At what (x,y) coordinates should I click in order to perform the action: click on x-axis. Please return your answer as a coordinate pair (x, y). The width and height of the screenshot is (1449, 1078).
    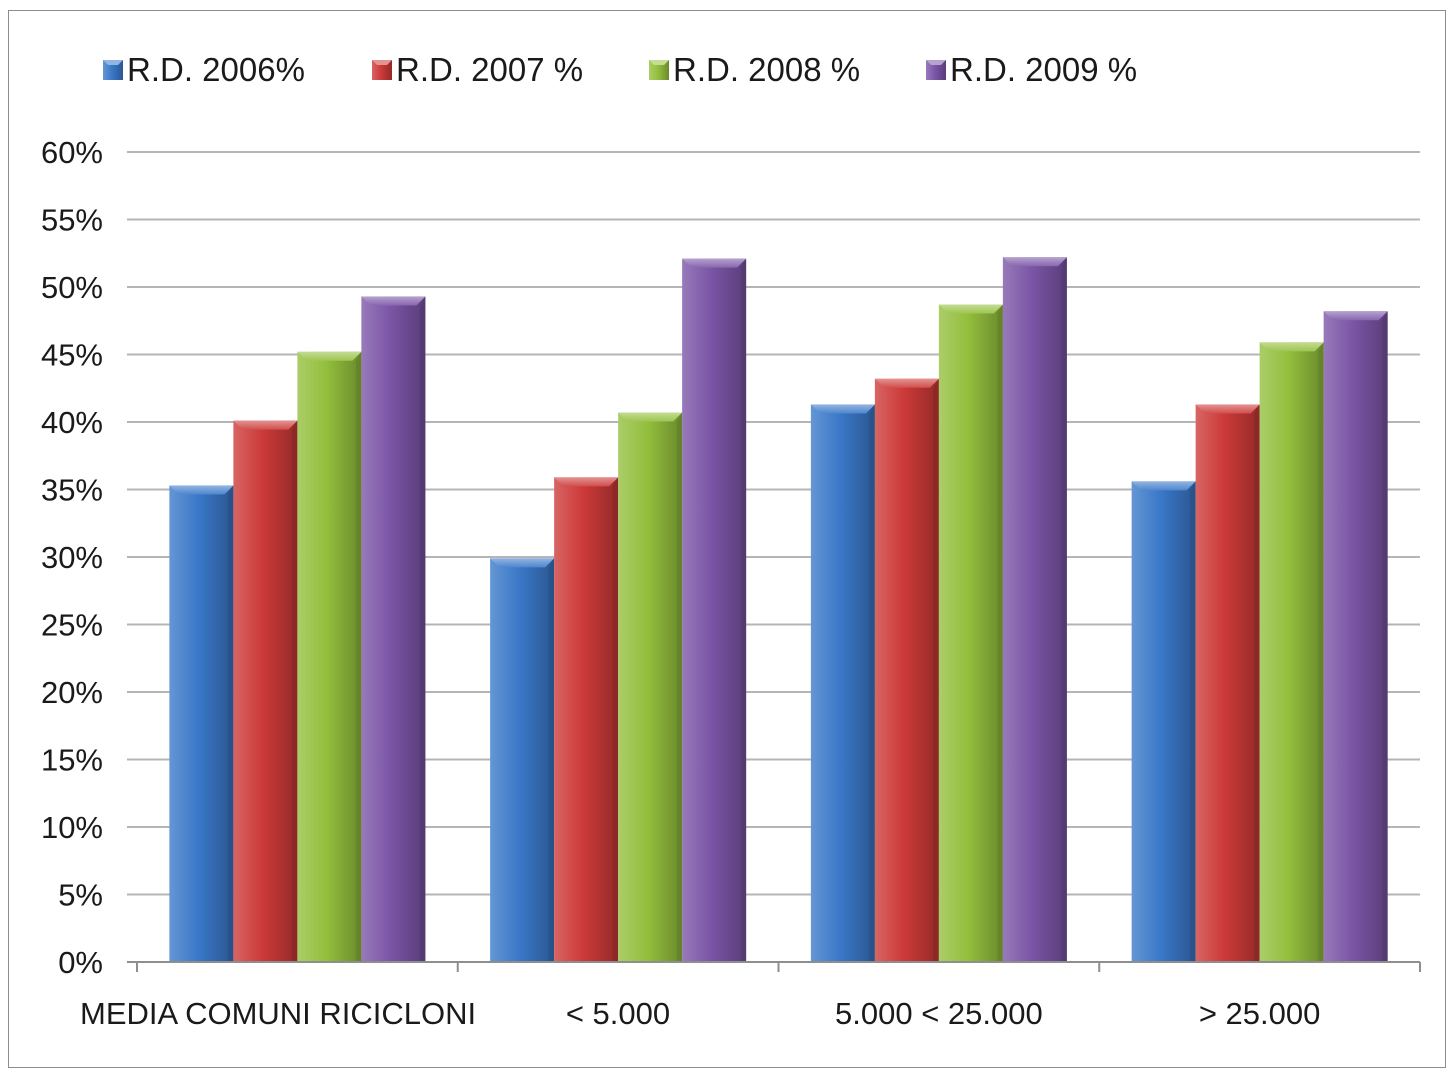
    Looking at the image, I should click on (774, 966).